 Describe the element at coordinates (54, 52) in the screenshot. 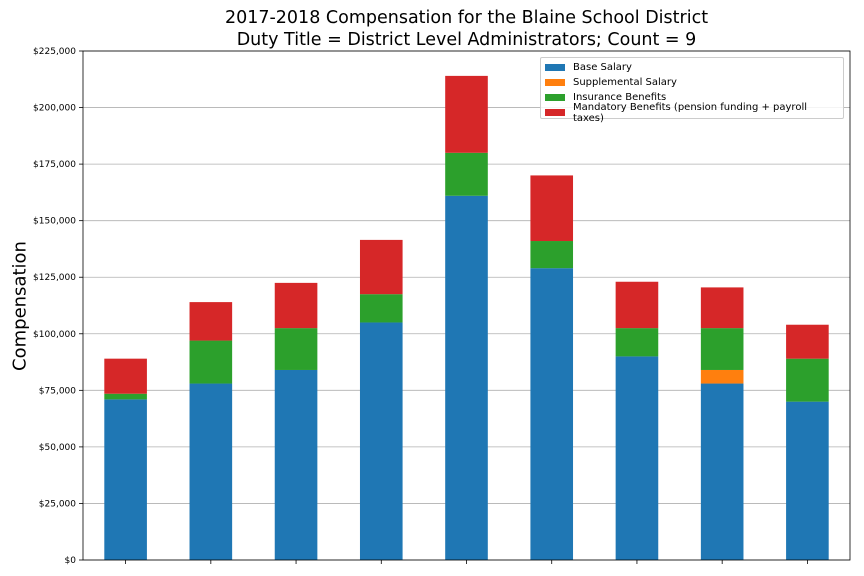

I see `y-tick-label: $225,000` at that location.